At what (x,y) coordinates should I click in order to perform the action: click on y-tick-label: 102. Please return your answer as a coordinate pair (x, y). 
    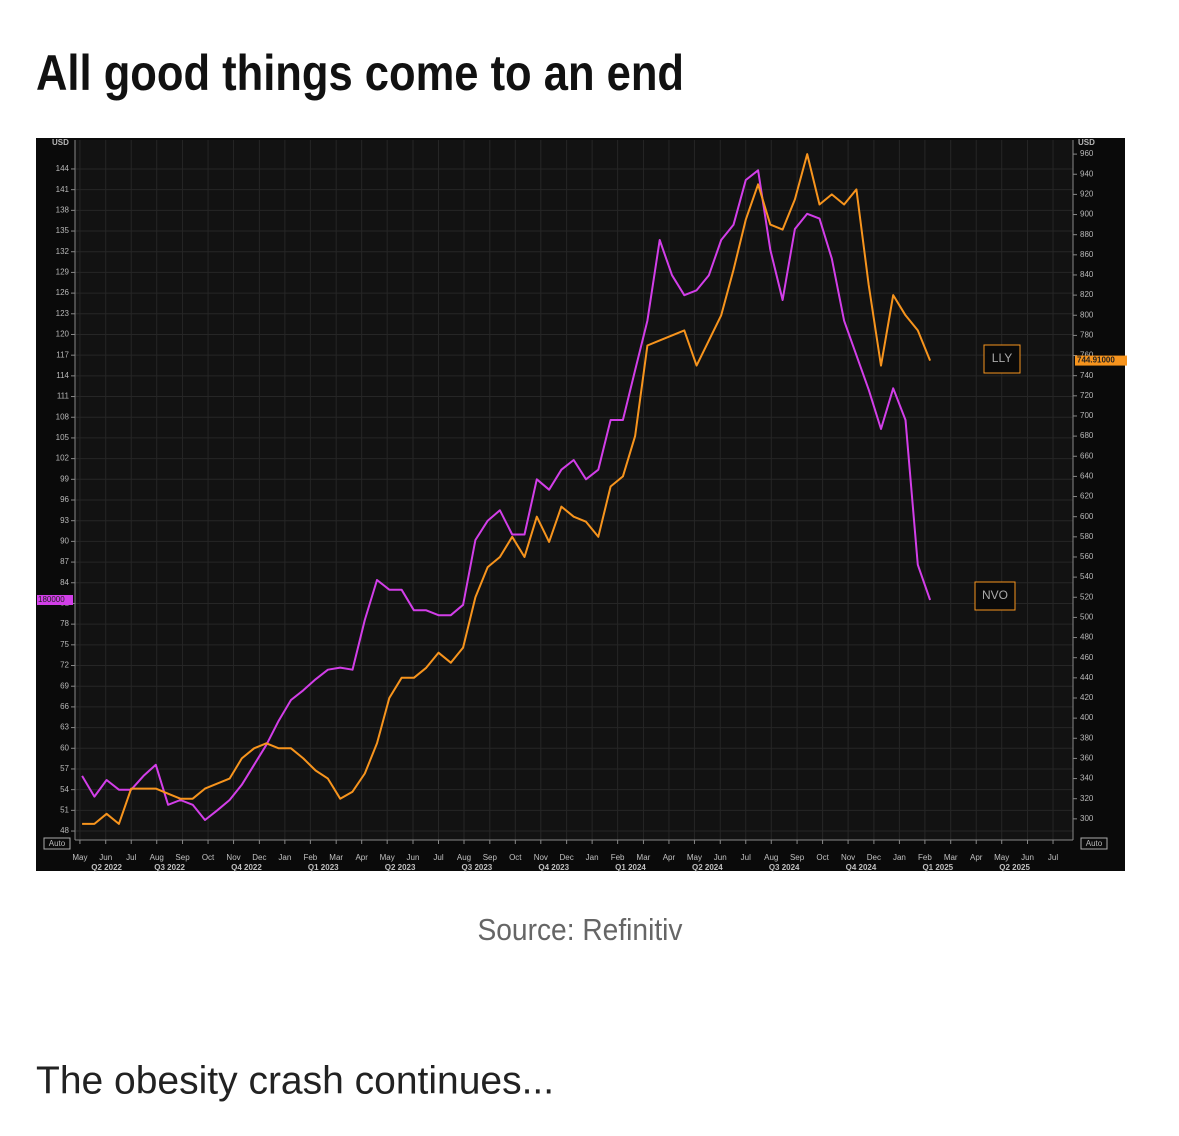
    Looking at the image, I should click on (63, 458).